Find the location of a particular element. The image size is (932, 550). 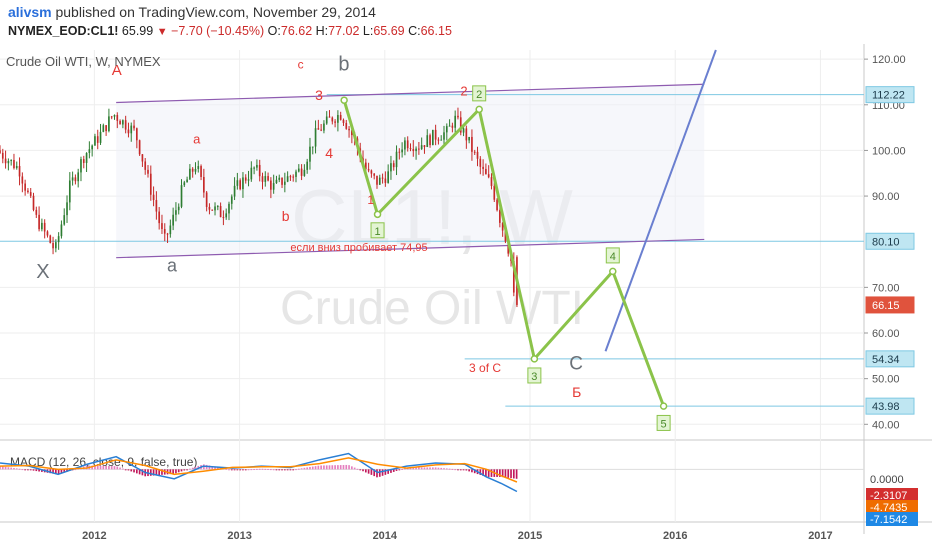

low-label: L: is located at coordinates (368, 31).